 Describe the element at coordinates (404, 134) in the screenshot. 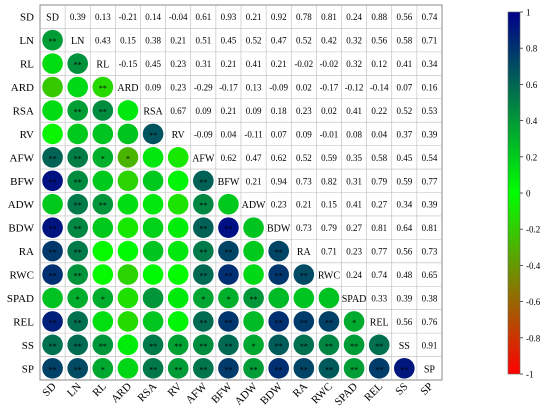

I see `correlation-value: 0.37` at that location.